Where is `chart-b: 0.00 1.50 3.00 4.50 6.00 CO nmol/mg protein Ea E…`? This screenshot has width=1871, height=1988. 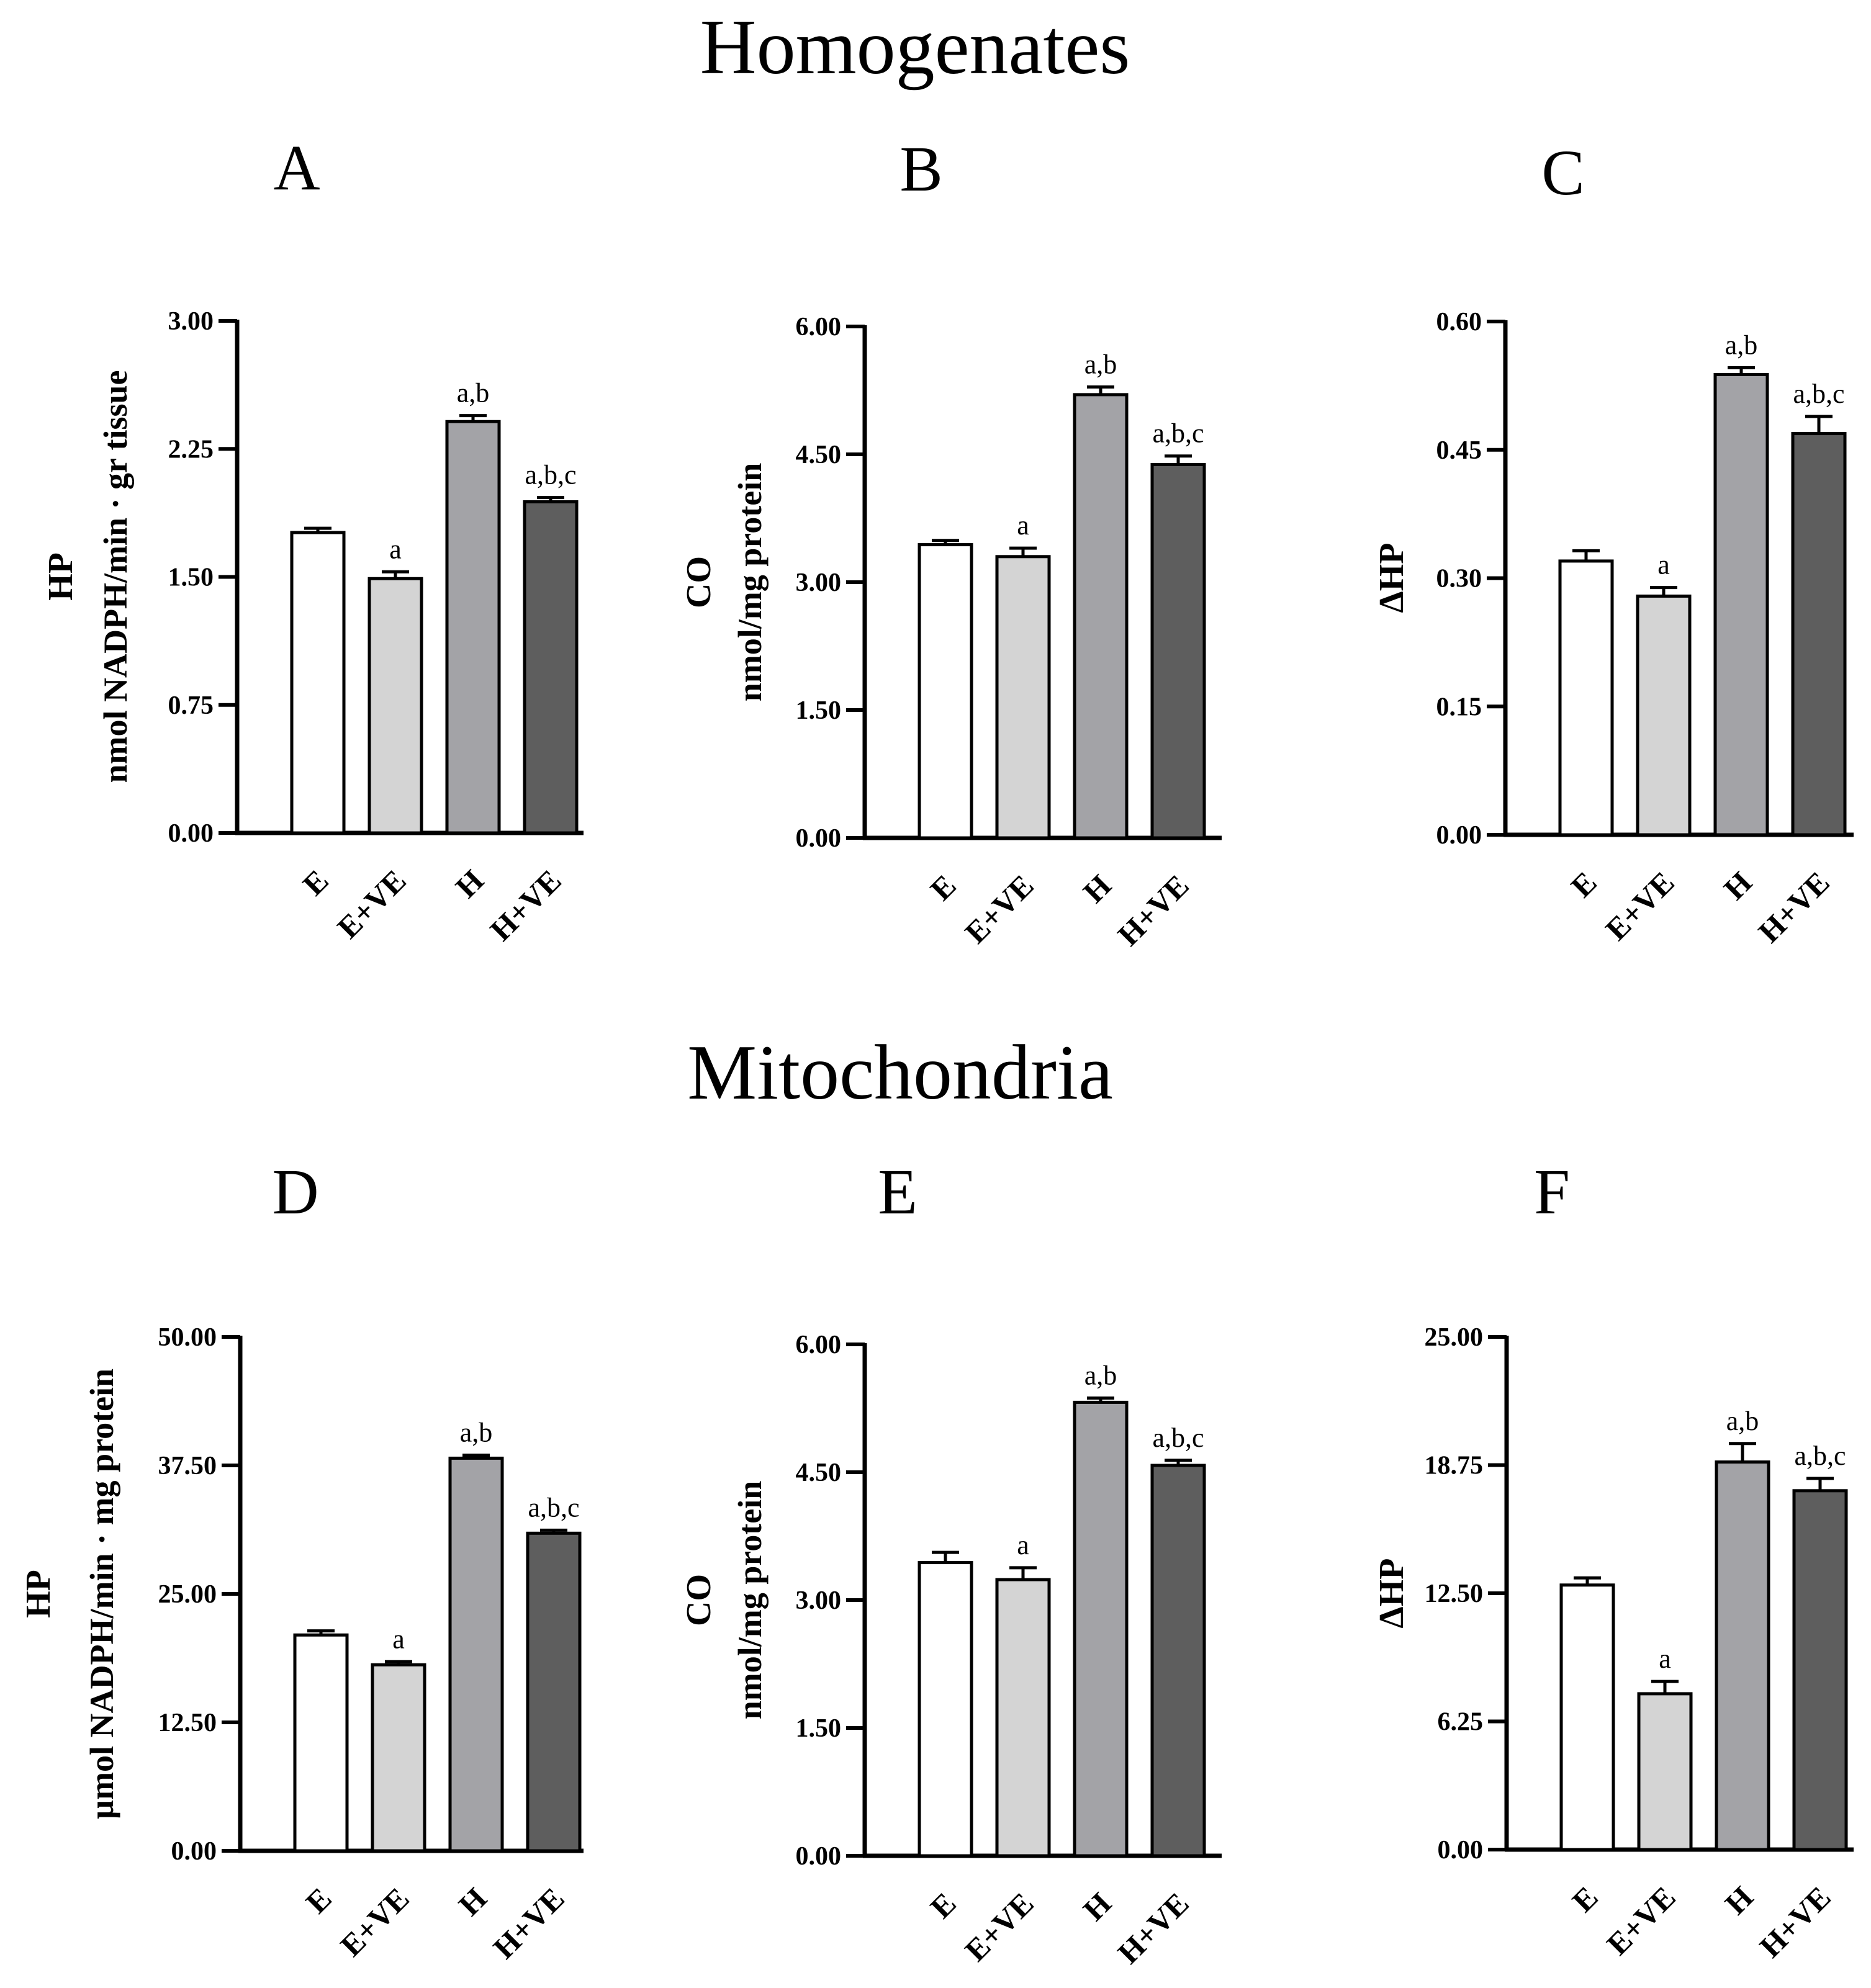 chart-b: 0.00 1.50 3.00 4.50 6.00 CO nmol/mg protein Ea E… is located at coordinates (951, 633).